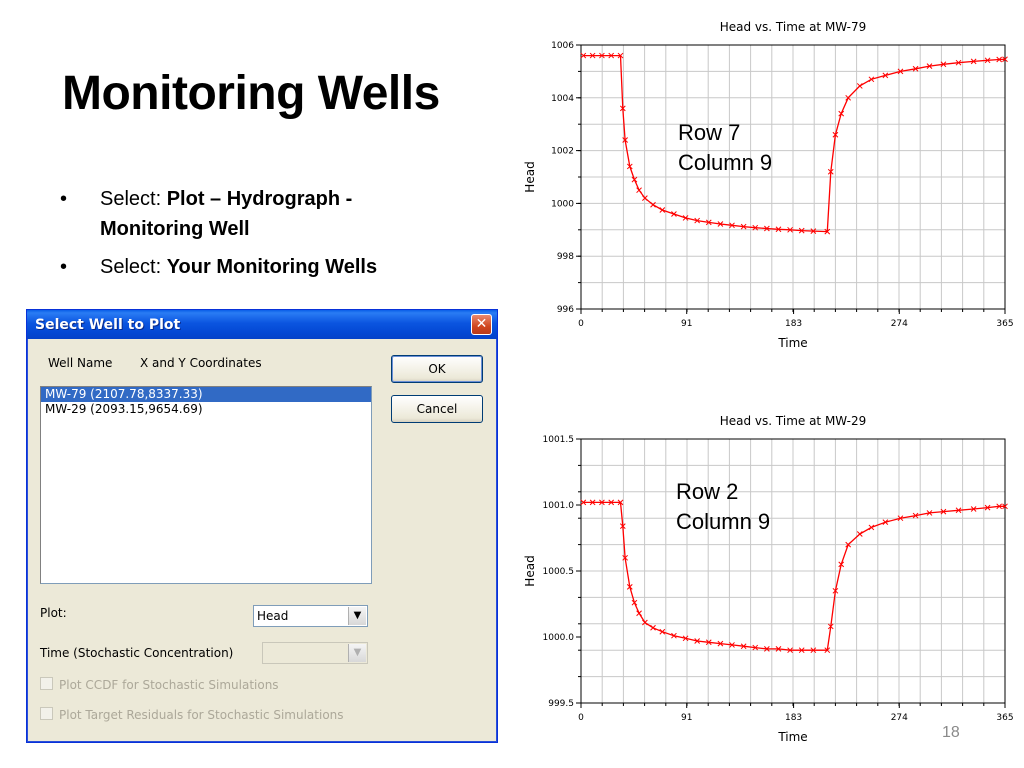 The image size is (1024, 768). What do you see at coordinates (169, 685) in the screenshot?
I see `ccdf-checkbox-label: Plot CCDF for Stochastic Simulations` at bounding box center [169, 685].